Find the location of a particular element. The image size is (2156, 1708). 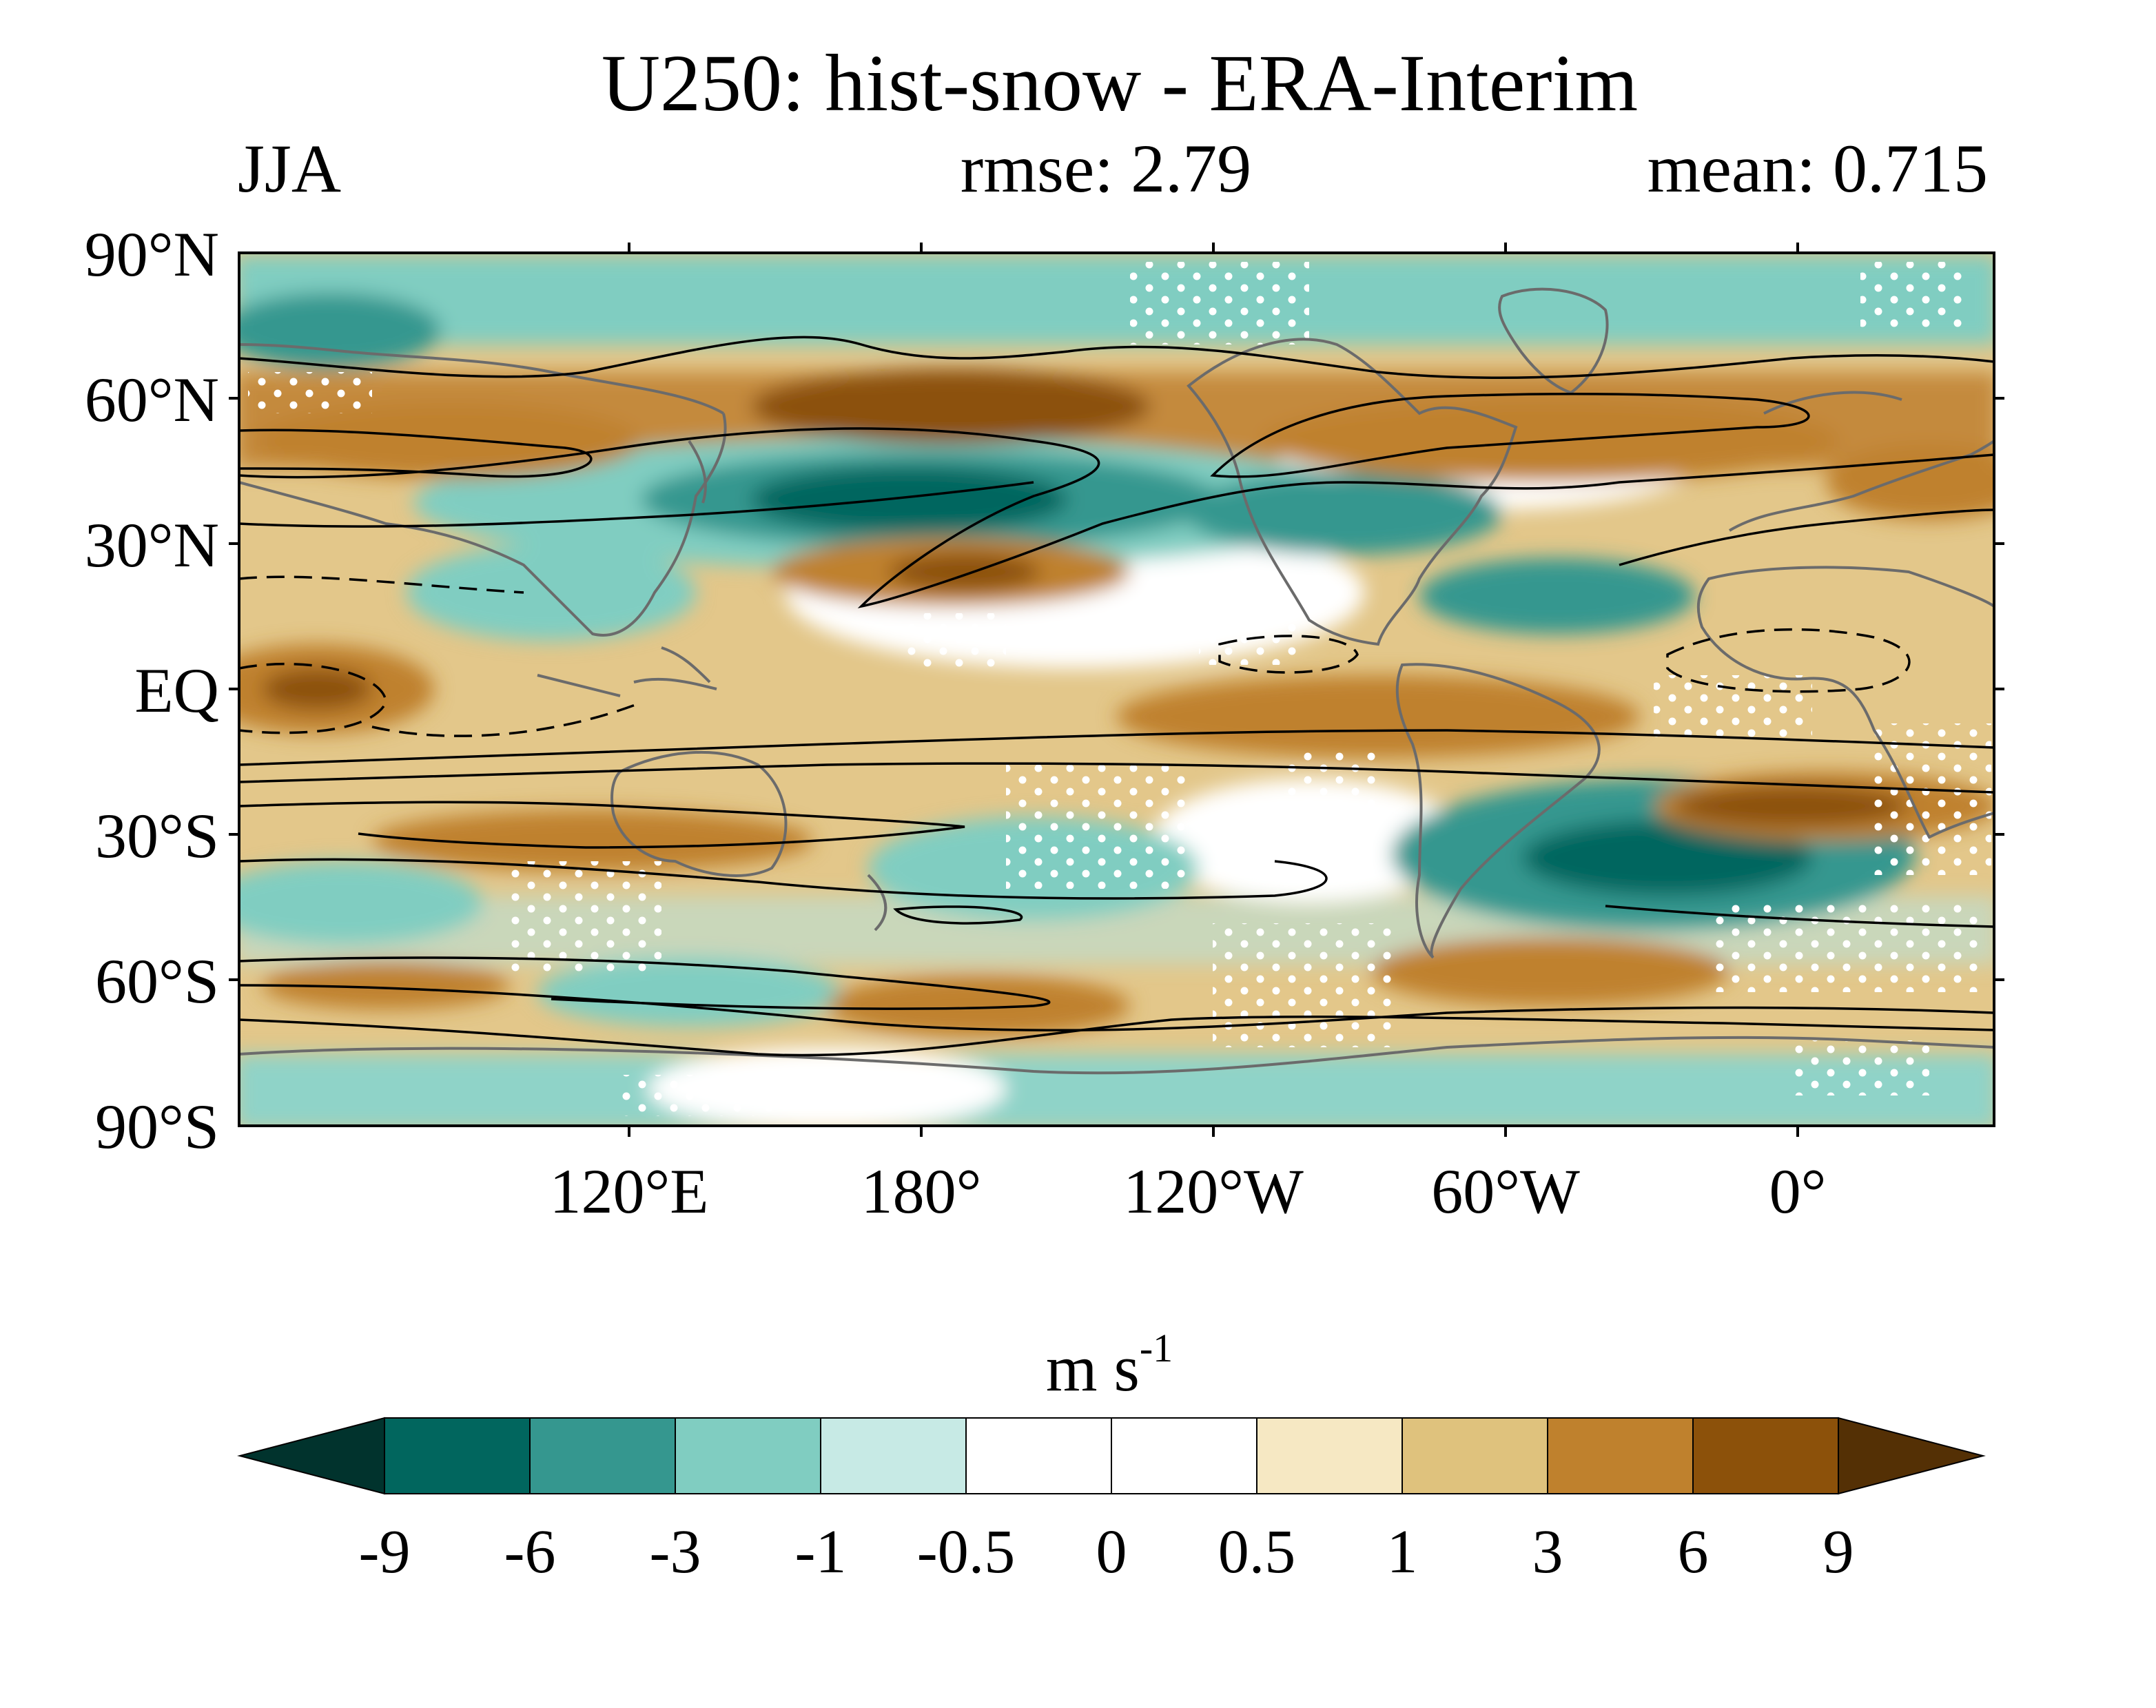

coast-asia is located at coordinates (483, 490).